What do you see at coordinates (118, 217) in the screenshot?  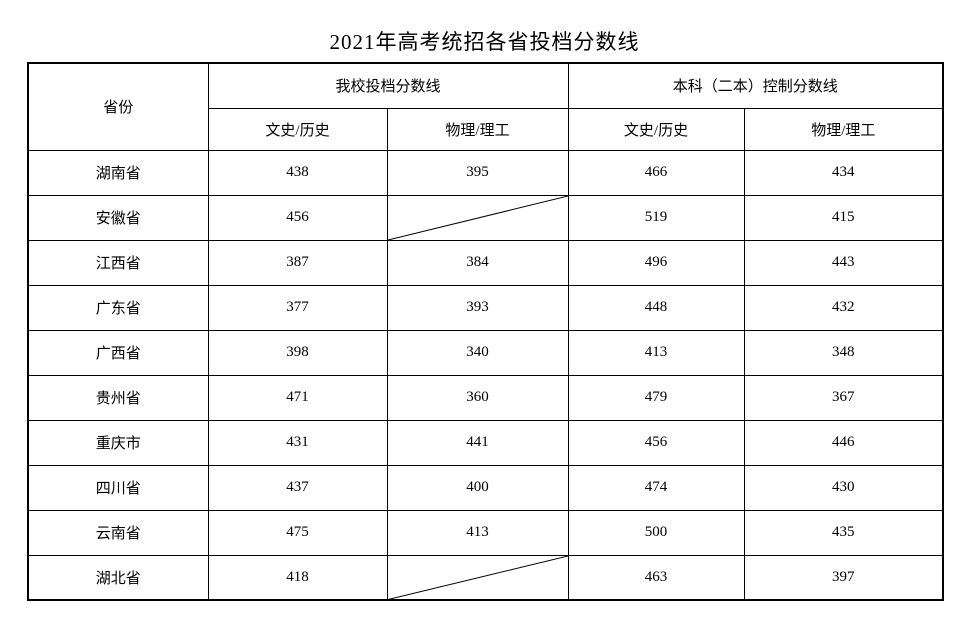 I see `cell-province: 安徽省` at bounding box center [118, 217].